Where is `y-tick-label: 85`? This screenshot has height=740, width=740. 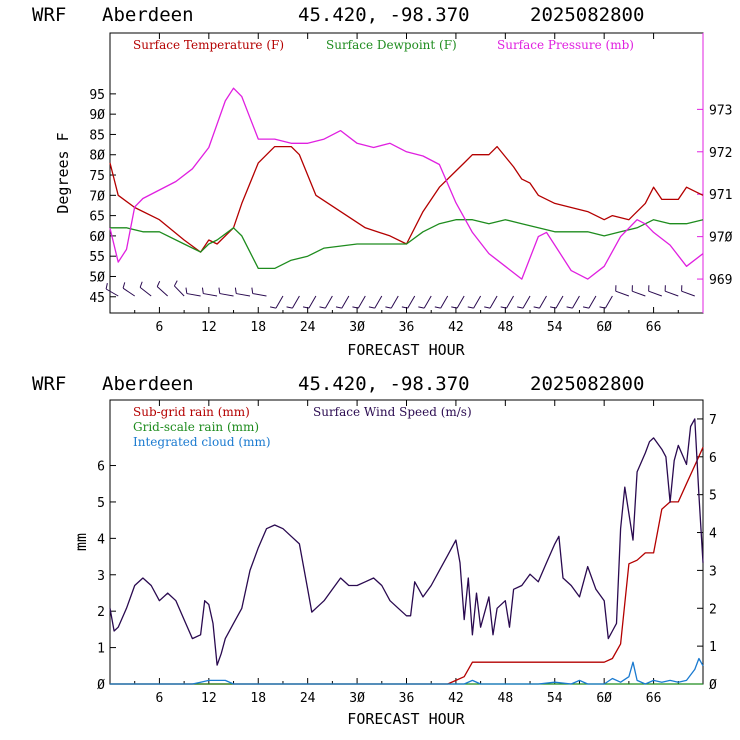 y-tick-label: 85 is located at coordinates (97, 135).